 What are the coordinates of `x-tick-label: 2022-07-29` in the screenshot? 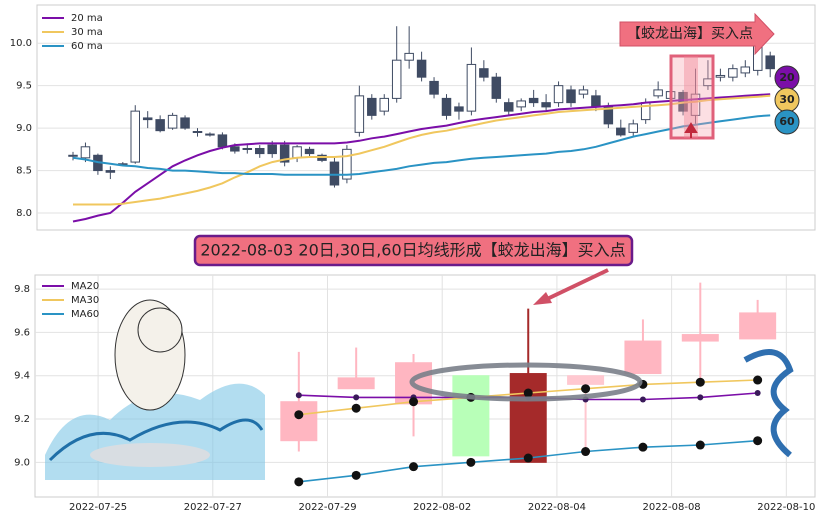 It's located at (327, 507).